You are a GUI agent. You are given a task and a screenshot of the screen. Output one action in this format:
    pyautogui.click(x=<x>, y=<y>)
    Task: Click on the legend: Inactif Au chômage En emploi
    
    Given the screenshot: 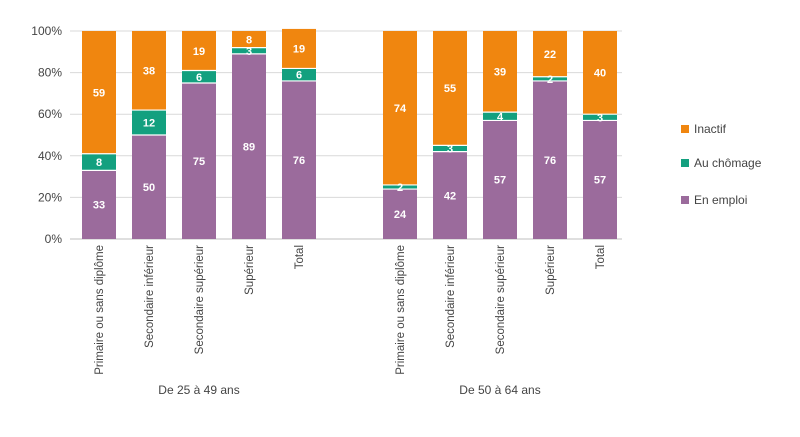 What is the action you would take?
    pyautogui.click(x=721, y=164)
    